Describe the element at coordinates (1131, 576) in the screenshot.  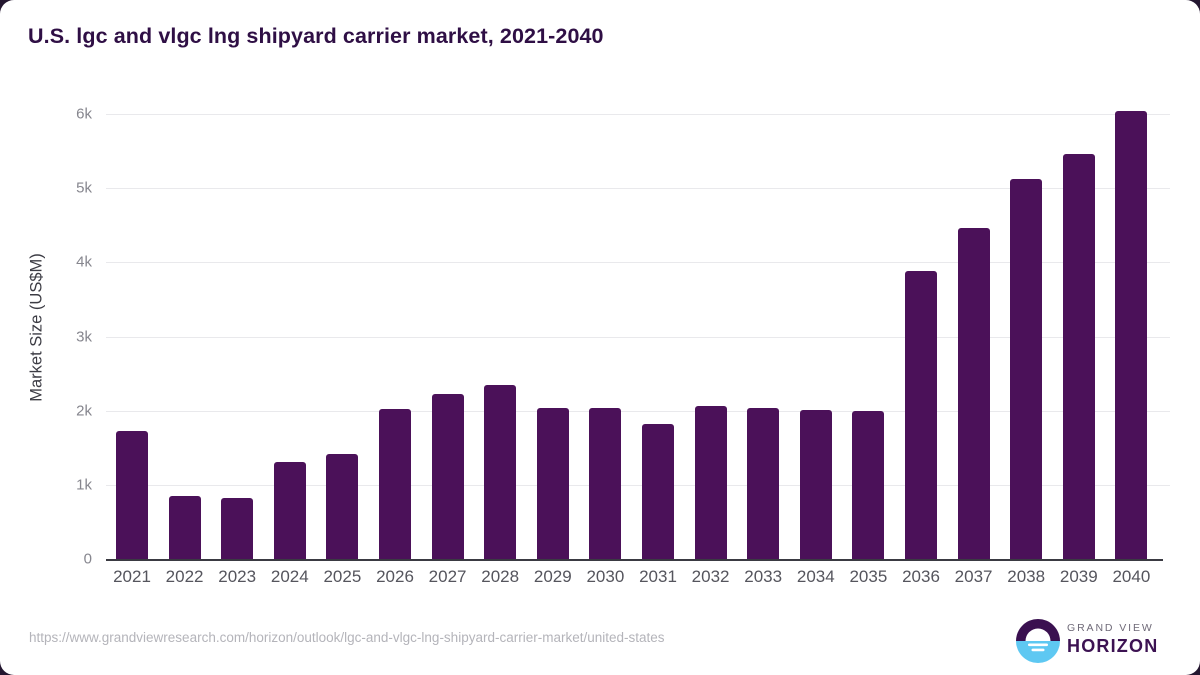
I see `x-axis-tick-label: 2040` at that location.